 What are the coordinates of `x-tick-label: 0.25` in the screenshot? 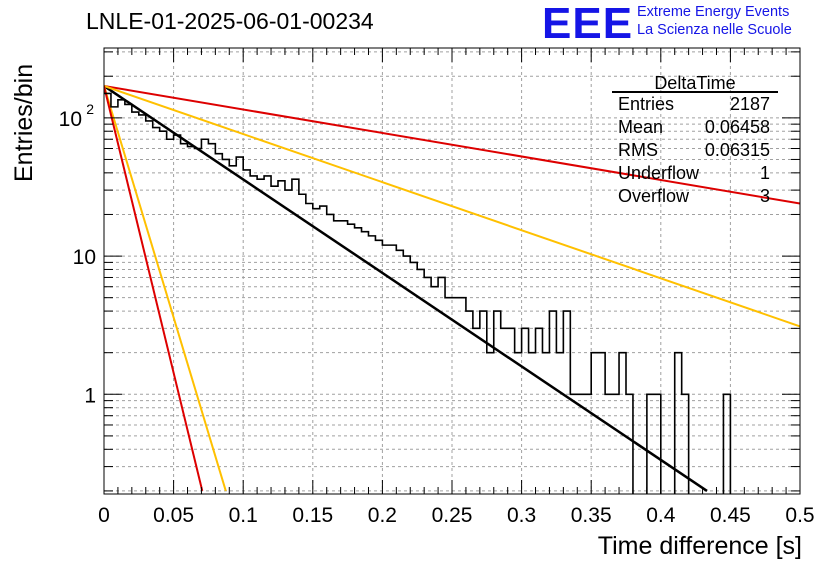 It's located at (452, 515).